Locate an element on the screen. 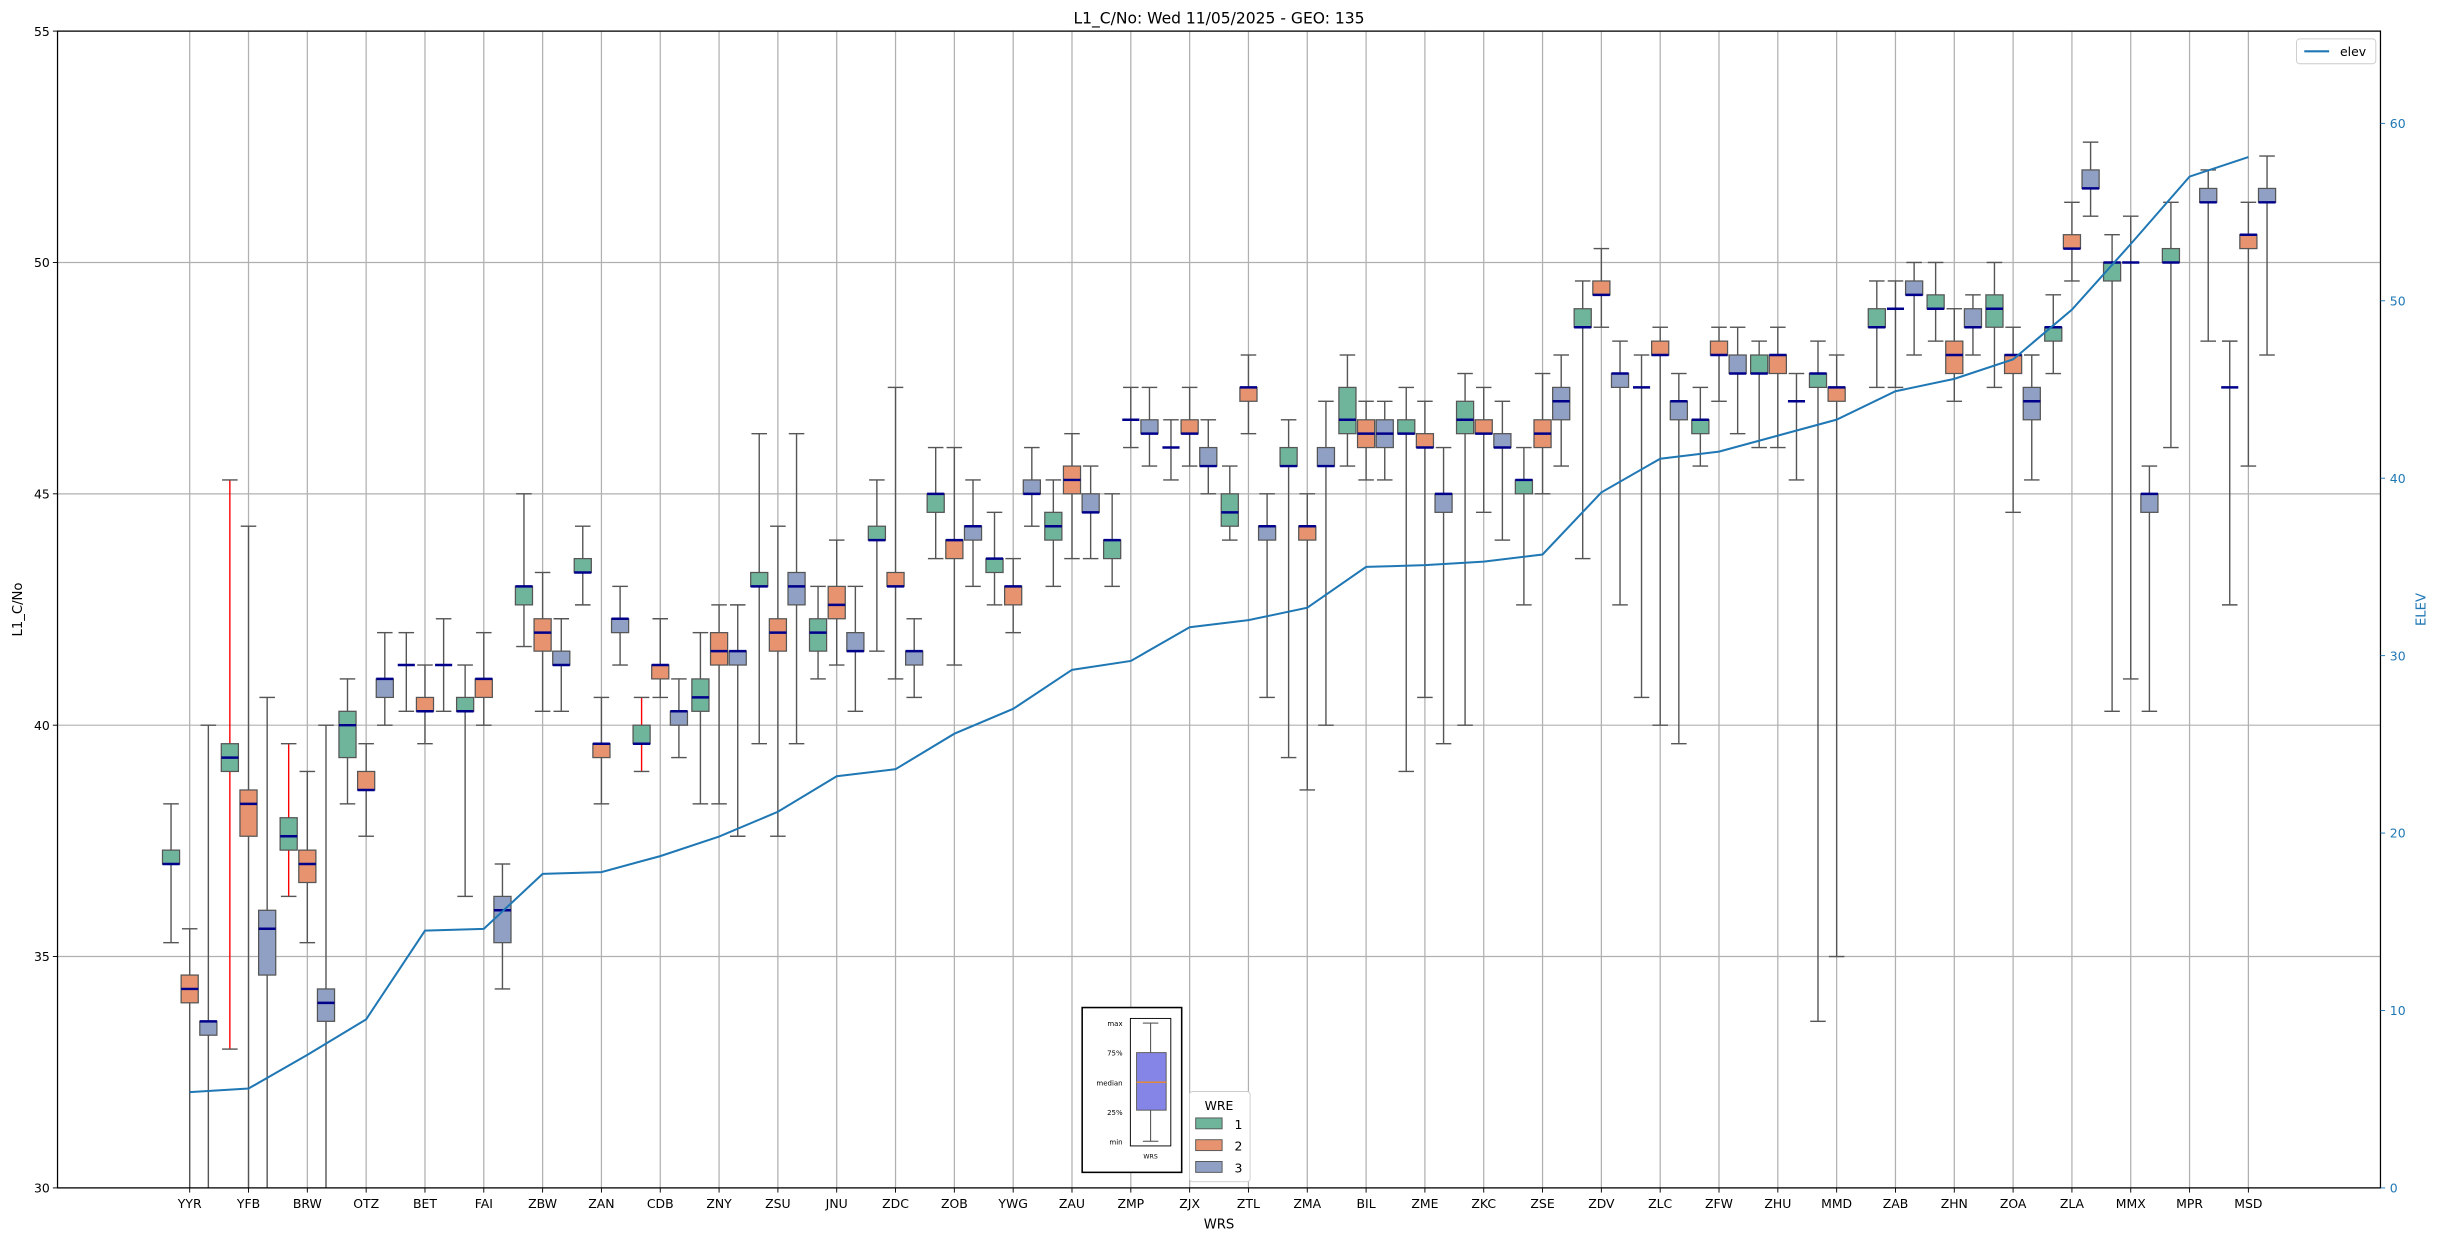  x-tick-label-yyr: YYR is located at coordinates (189, 1203).